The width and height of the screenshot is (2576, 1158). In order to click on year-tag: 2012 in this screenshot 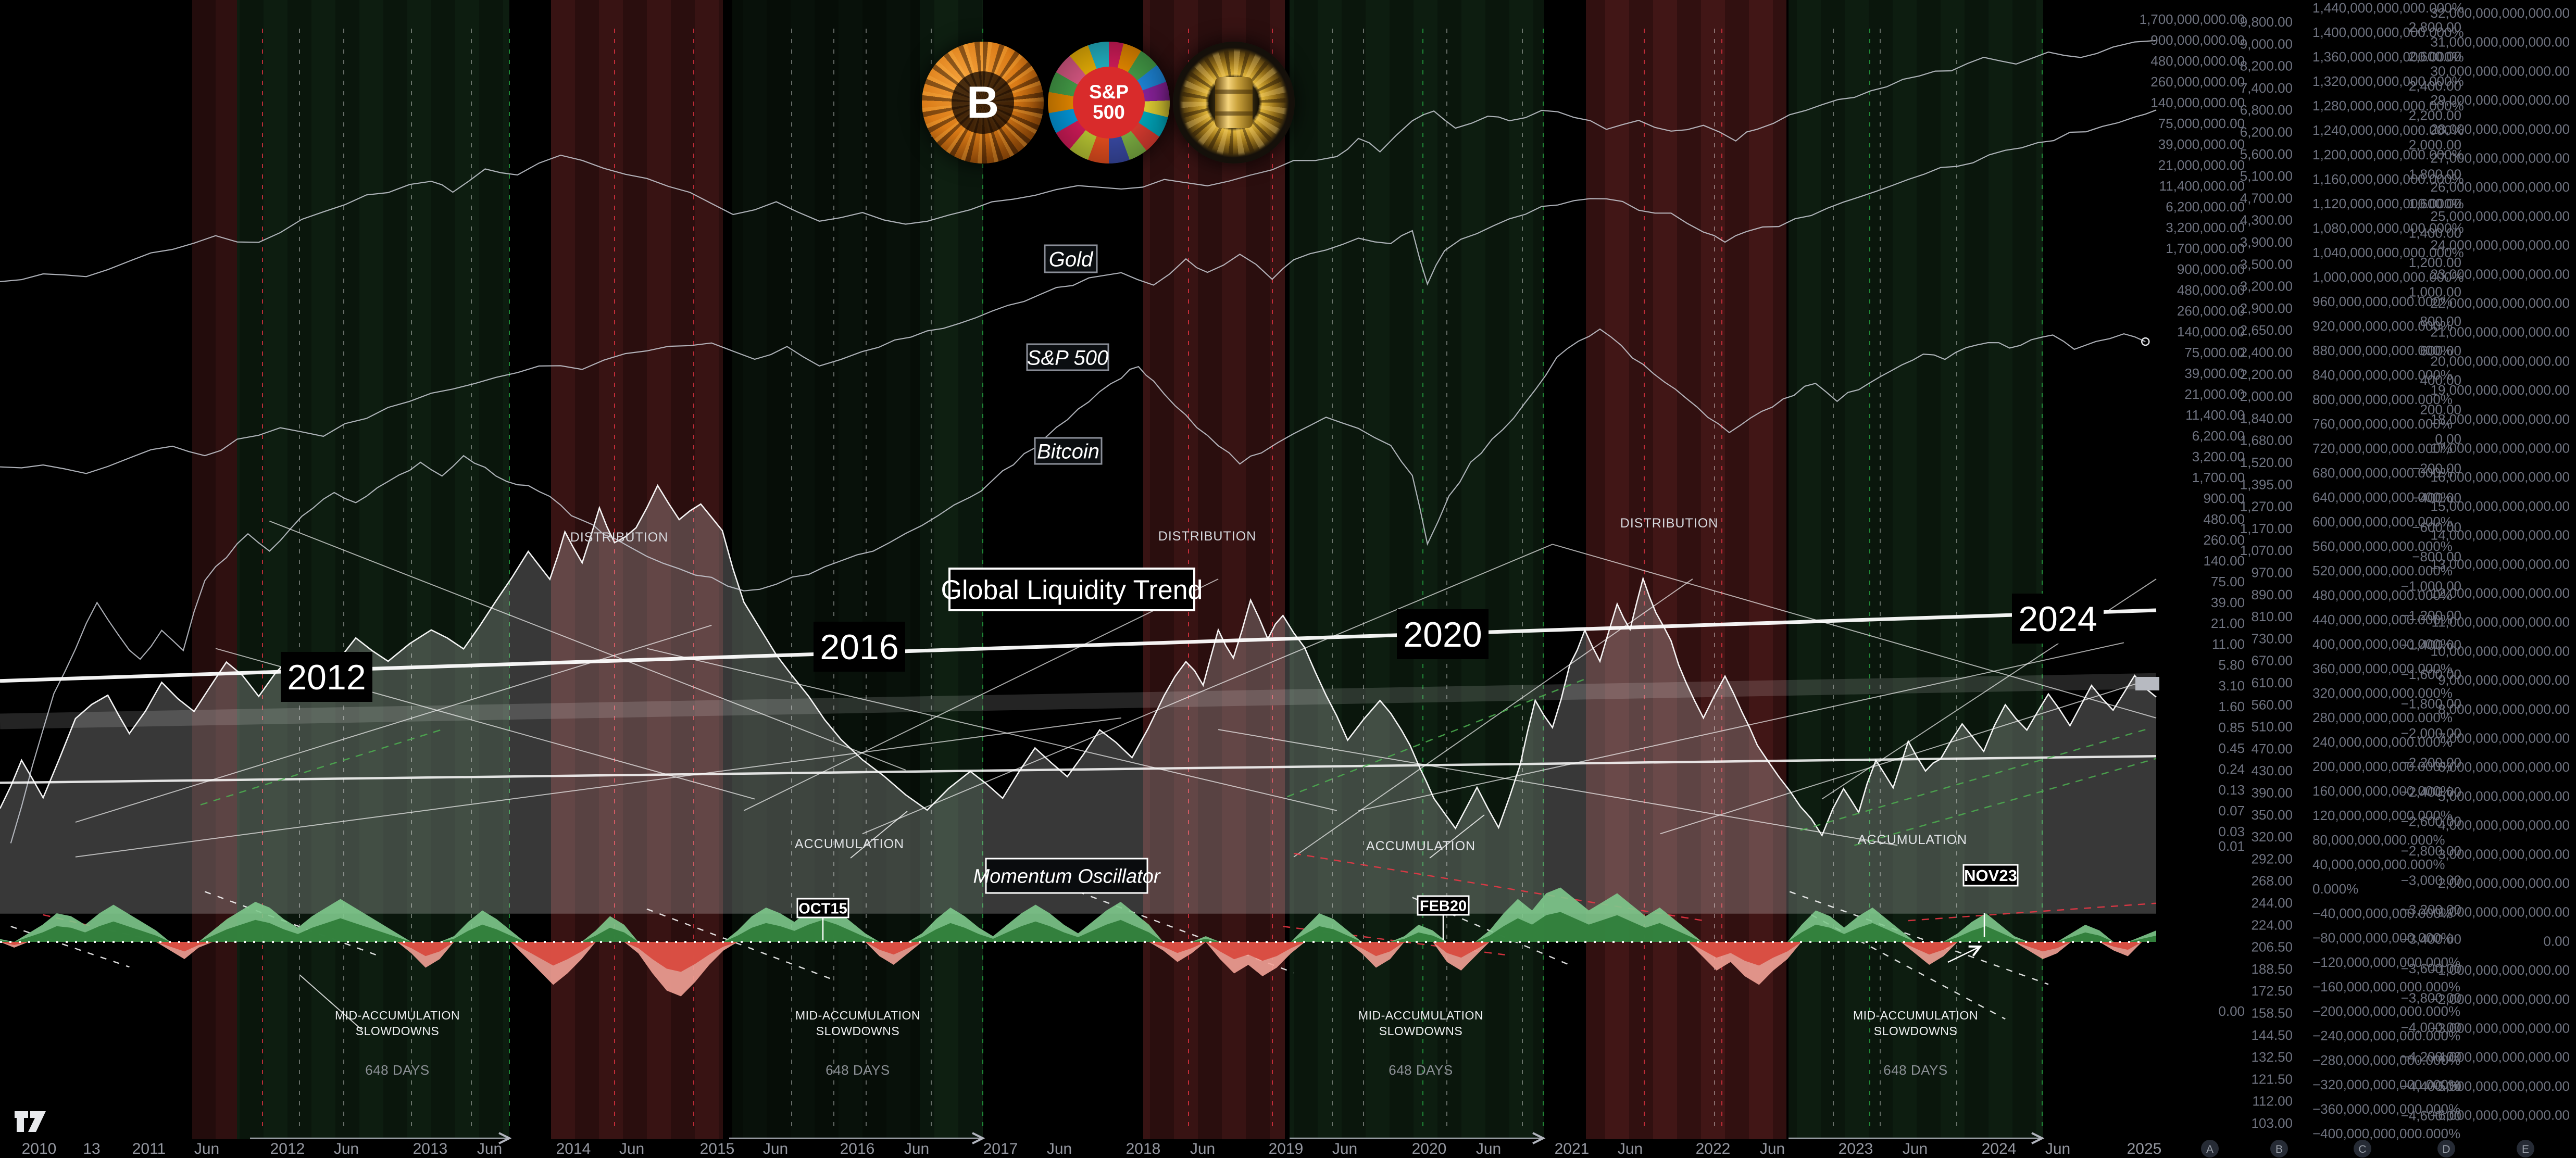, I will do `click(326, 677)`.